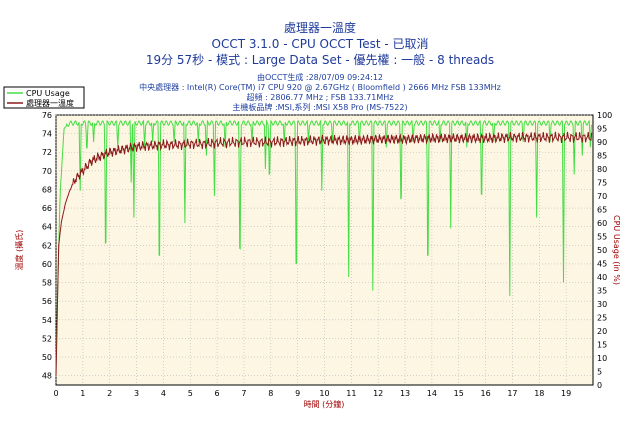 The image size is (640, 427). Describe the element at coordinates (599, 372) in the screenshot. I see `y-right-tick-label: 5` at that location.